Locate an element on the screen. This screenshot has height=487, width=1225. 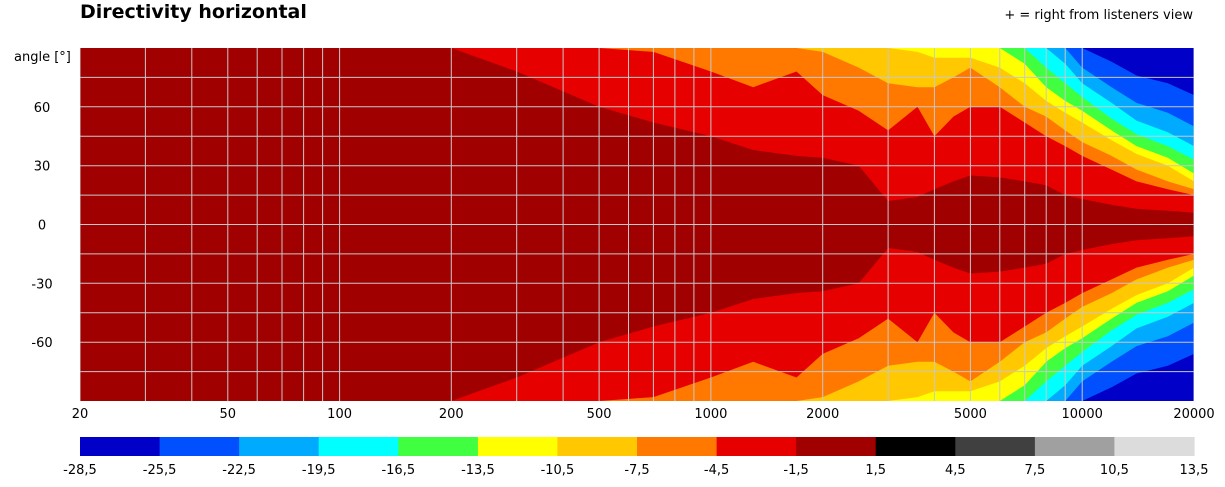
colorbar-label: -10,5 is located at coordinates (558, 470).